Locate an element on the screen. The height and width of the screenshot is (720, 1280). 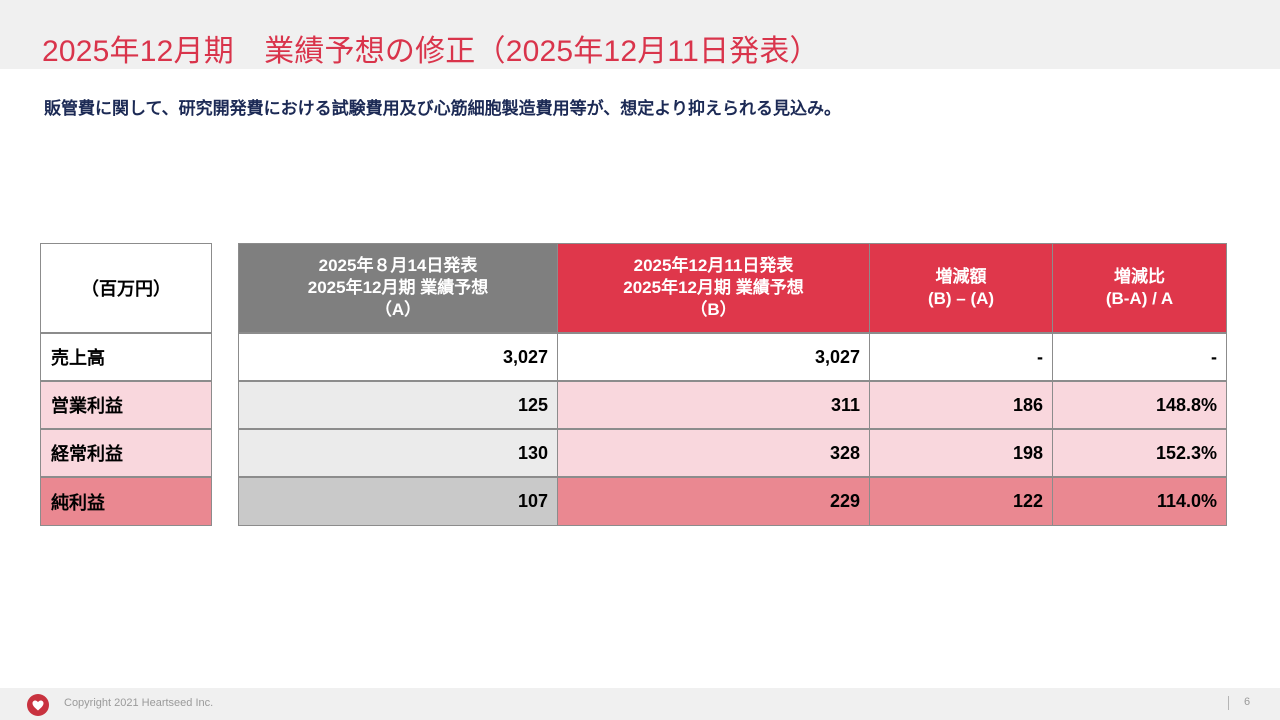
row-label-text: 営業利益 is located at coordinates (87, 406).